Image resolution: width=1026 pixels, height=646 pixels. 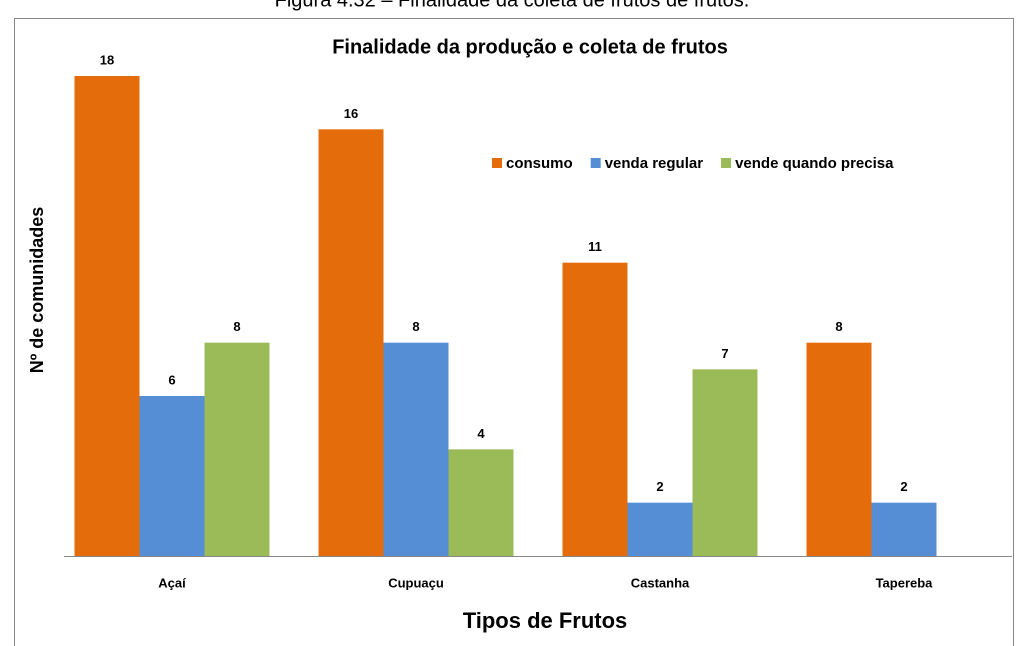 What do you see at coordinates (595, 246) in the screenshot?
I see `data-label: 11` at bounding box center [595, 246].